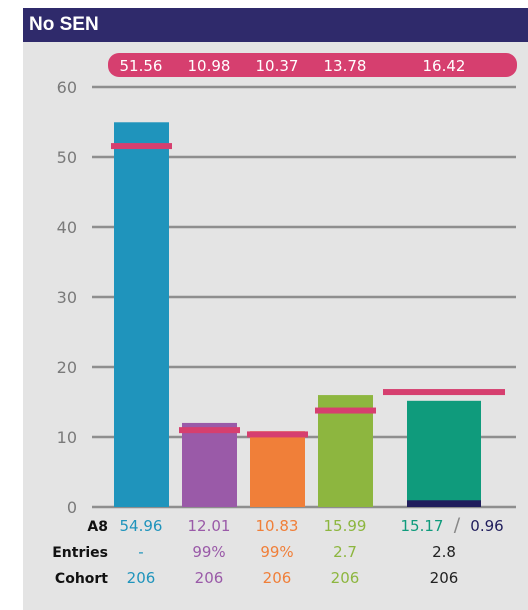  Describe the element at coordinates (275, 25) in the screenshot. I see `chart-title: No SEN` at that location.